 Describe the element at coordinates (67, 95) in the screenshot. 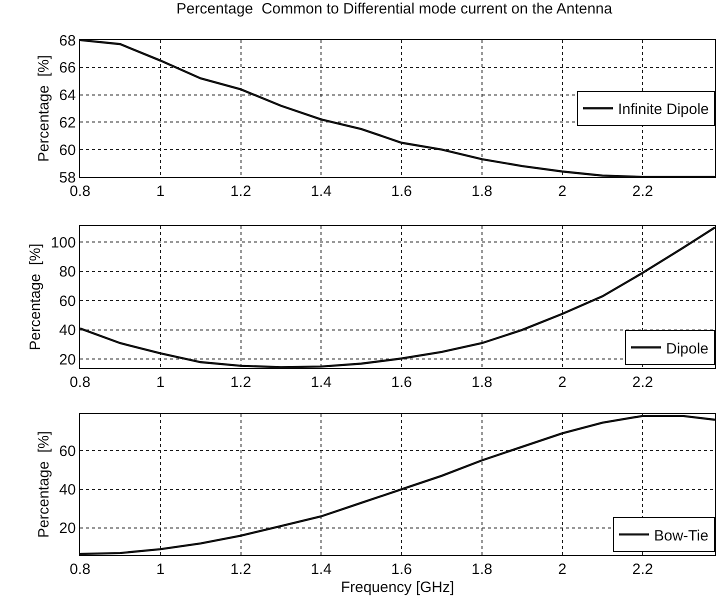

I see `y-tick-label: 64` at that location.